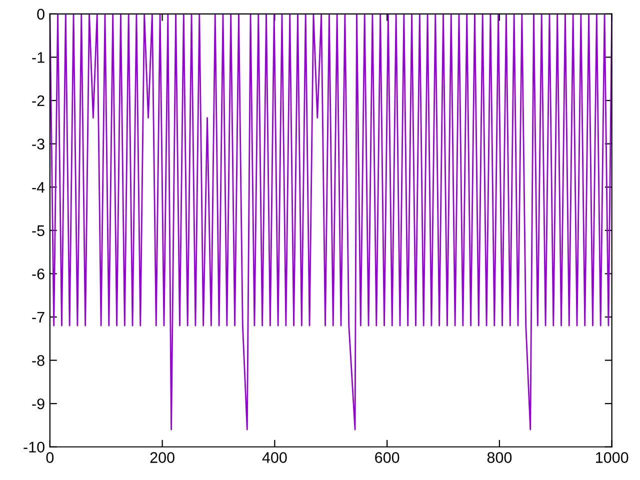 This screenshot has height=480, width=640. I want to click on x-tick-label: 1000, so click(612, 457).